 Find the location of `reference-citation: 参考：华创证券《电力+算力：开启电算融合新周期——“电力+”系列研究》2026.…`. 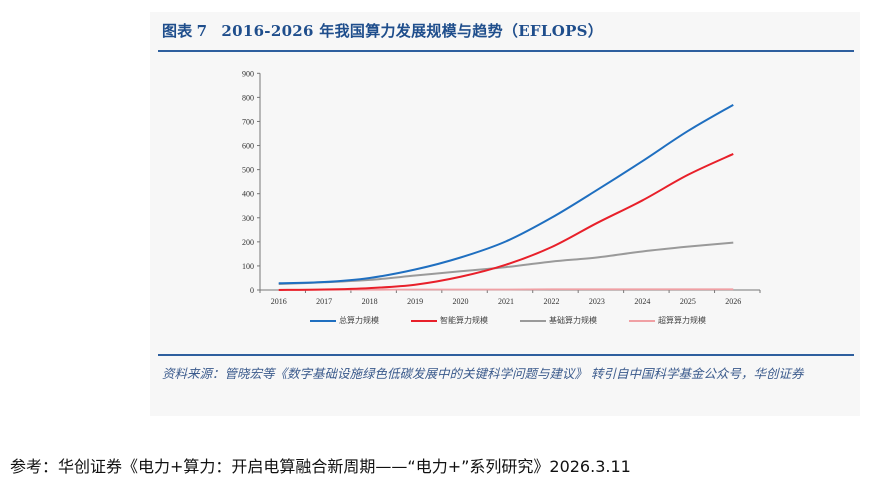

reference-citation: 参考：华创证券《电力+算力：开启电算融合新周期——“电力+”系列研究》2026.… is located at coordinates (320, 466).